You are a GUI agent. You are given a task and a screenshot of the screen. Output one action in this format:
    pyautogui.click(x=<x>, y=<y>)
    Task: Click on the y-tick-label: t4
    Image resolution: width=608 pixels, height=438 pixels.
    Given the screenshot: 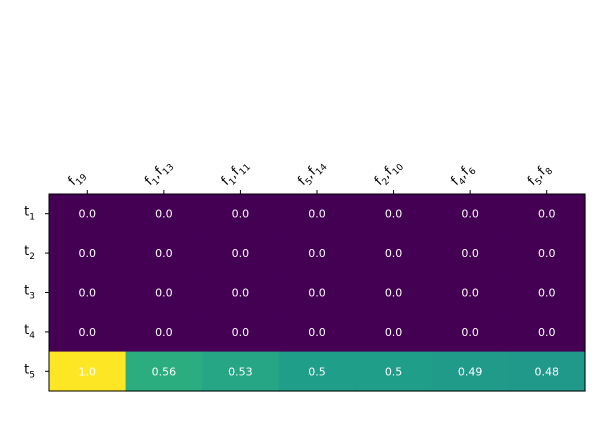 What is the action you would take?
    pyautogui.click(x=29, y=332)
    